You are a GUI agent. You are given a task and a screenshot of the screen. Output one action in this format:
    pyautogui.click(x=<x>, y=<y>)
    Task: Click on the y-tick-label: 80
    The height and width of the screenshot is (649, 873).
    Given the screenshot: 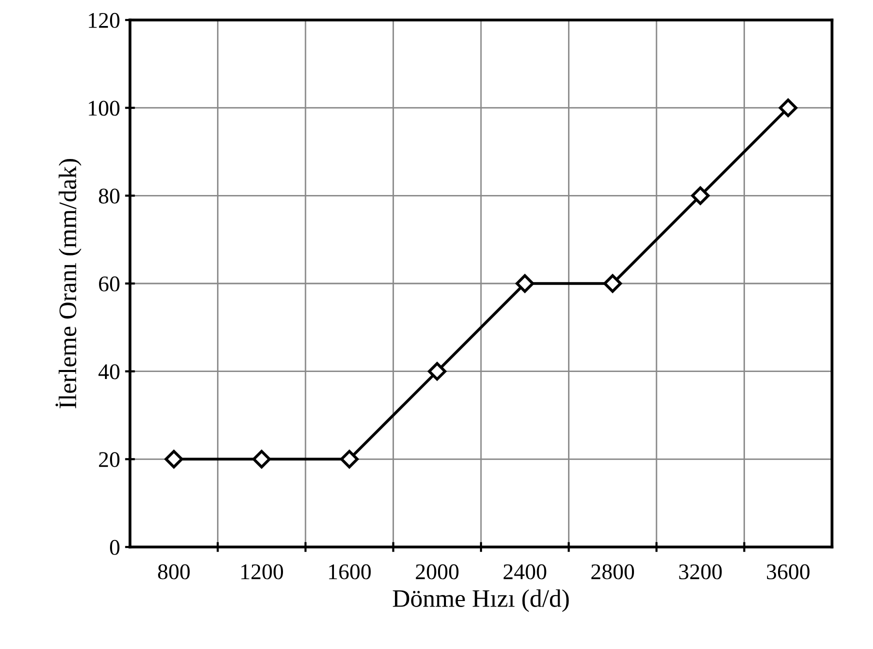 What is the action you would take?
    pyautogui.click(x=109, y=196)
    